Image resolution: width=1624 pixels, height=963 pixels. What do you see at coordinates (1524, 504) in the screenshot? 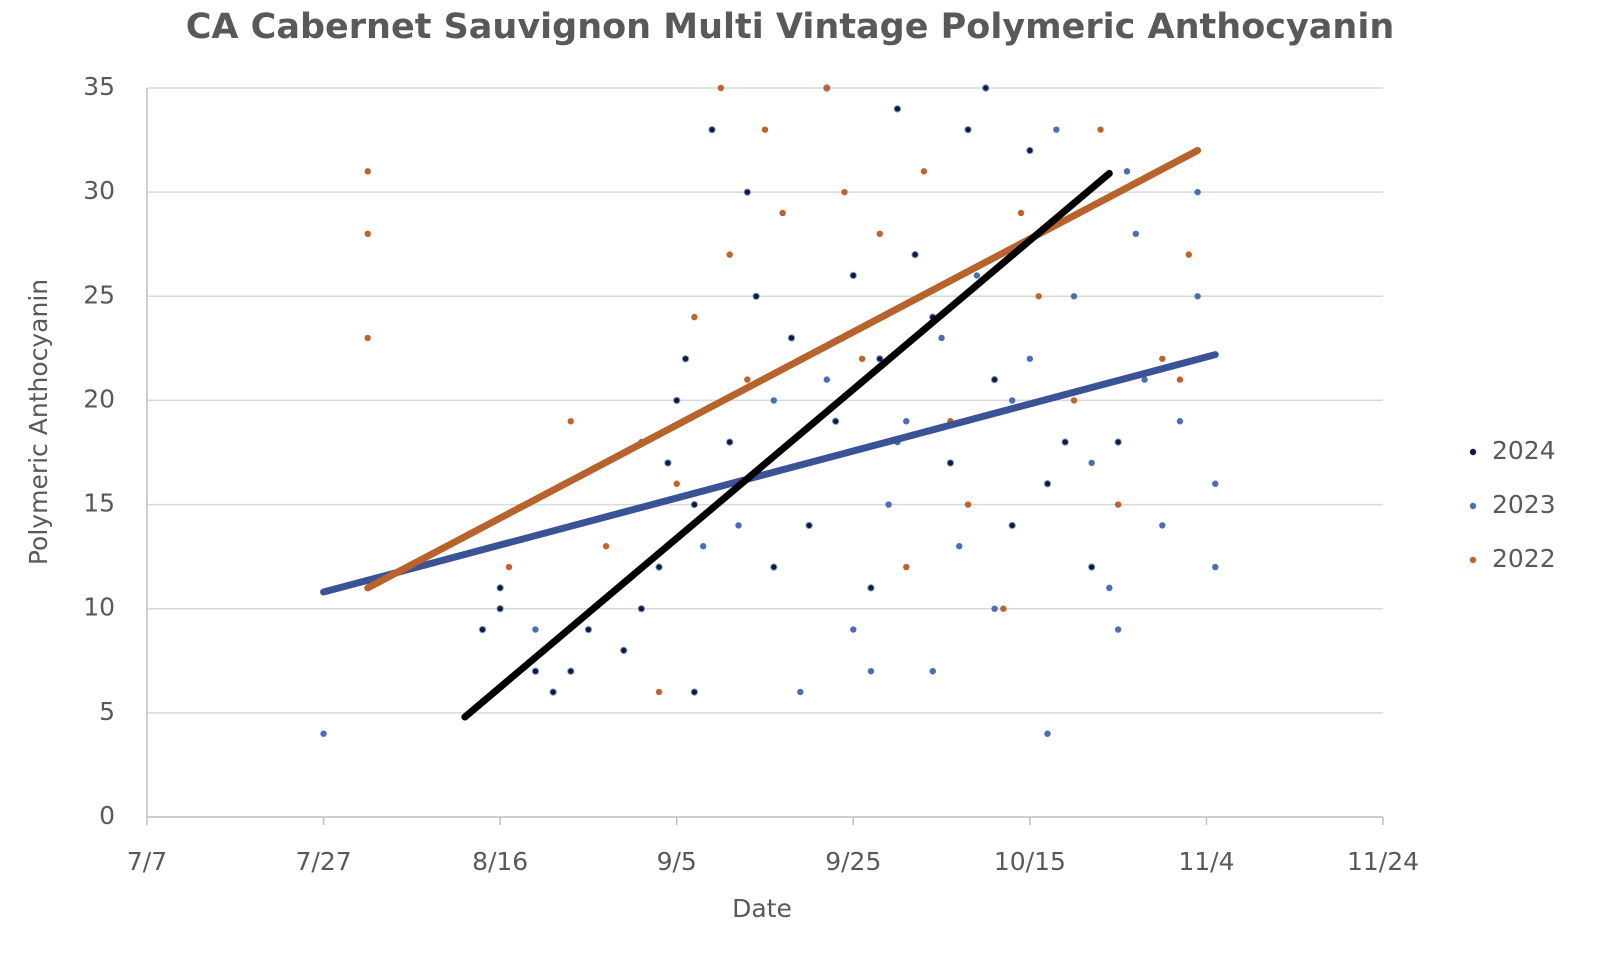
I see `legend-label: 2023` at bounding box center [1524, 504].